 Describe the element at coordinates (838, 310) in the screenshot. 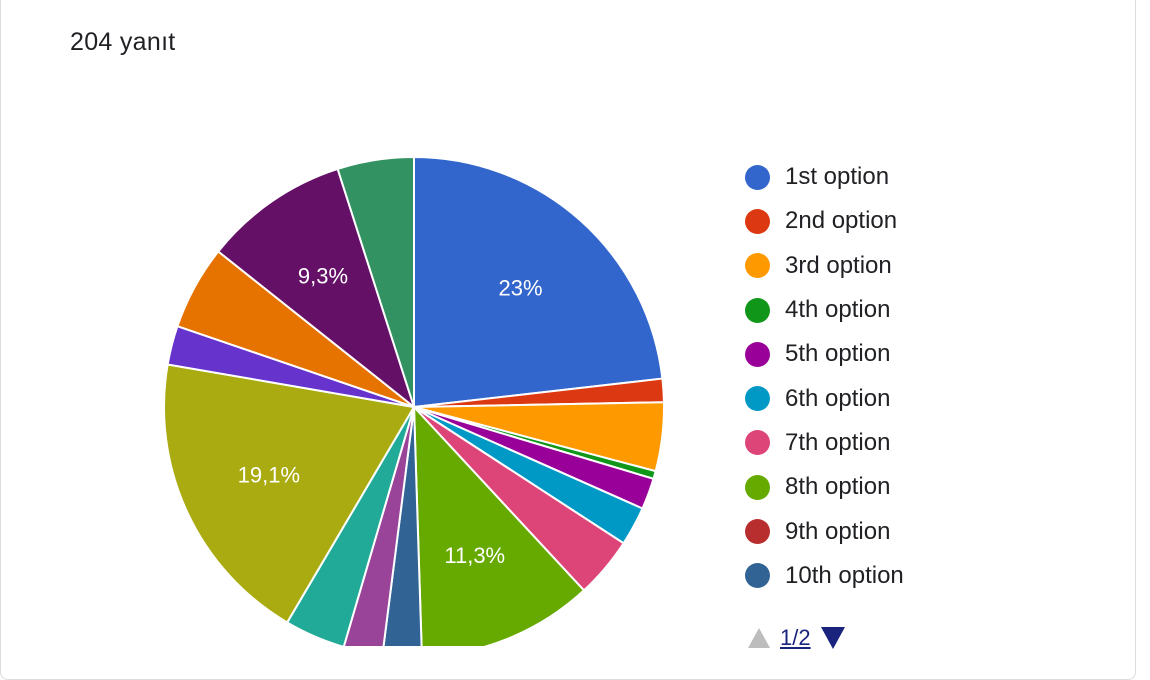

I see `legend-label: 4th option` at that location.